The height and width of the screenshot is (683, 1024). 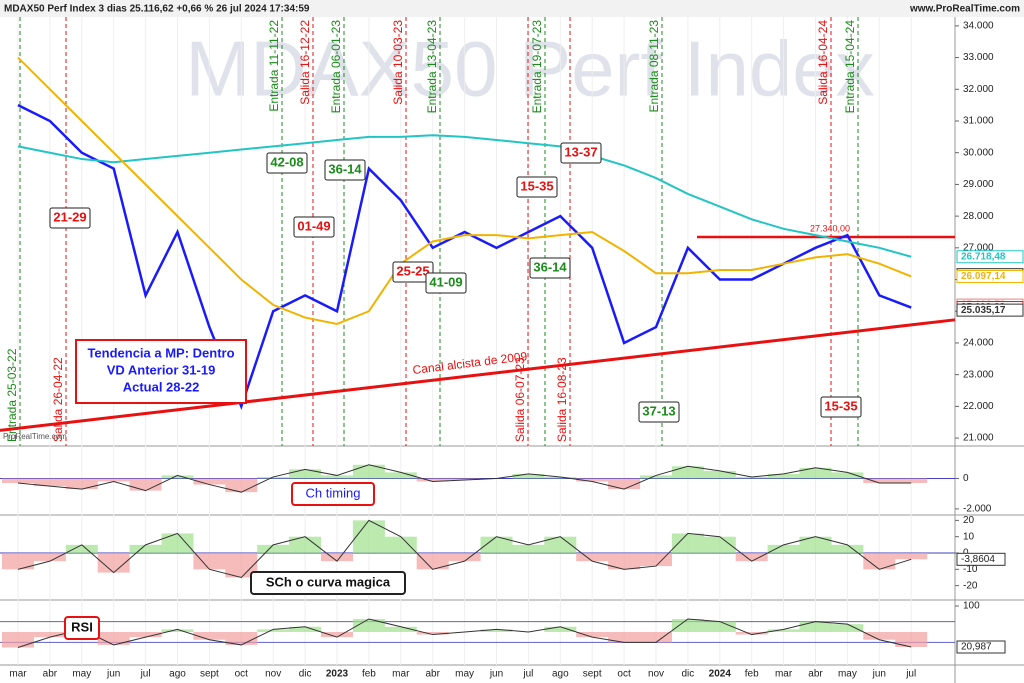 I want to click on watermark: MDAX50 Perf Index, so click(x=529, y=69).